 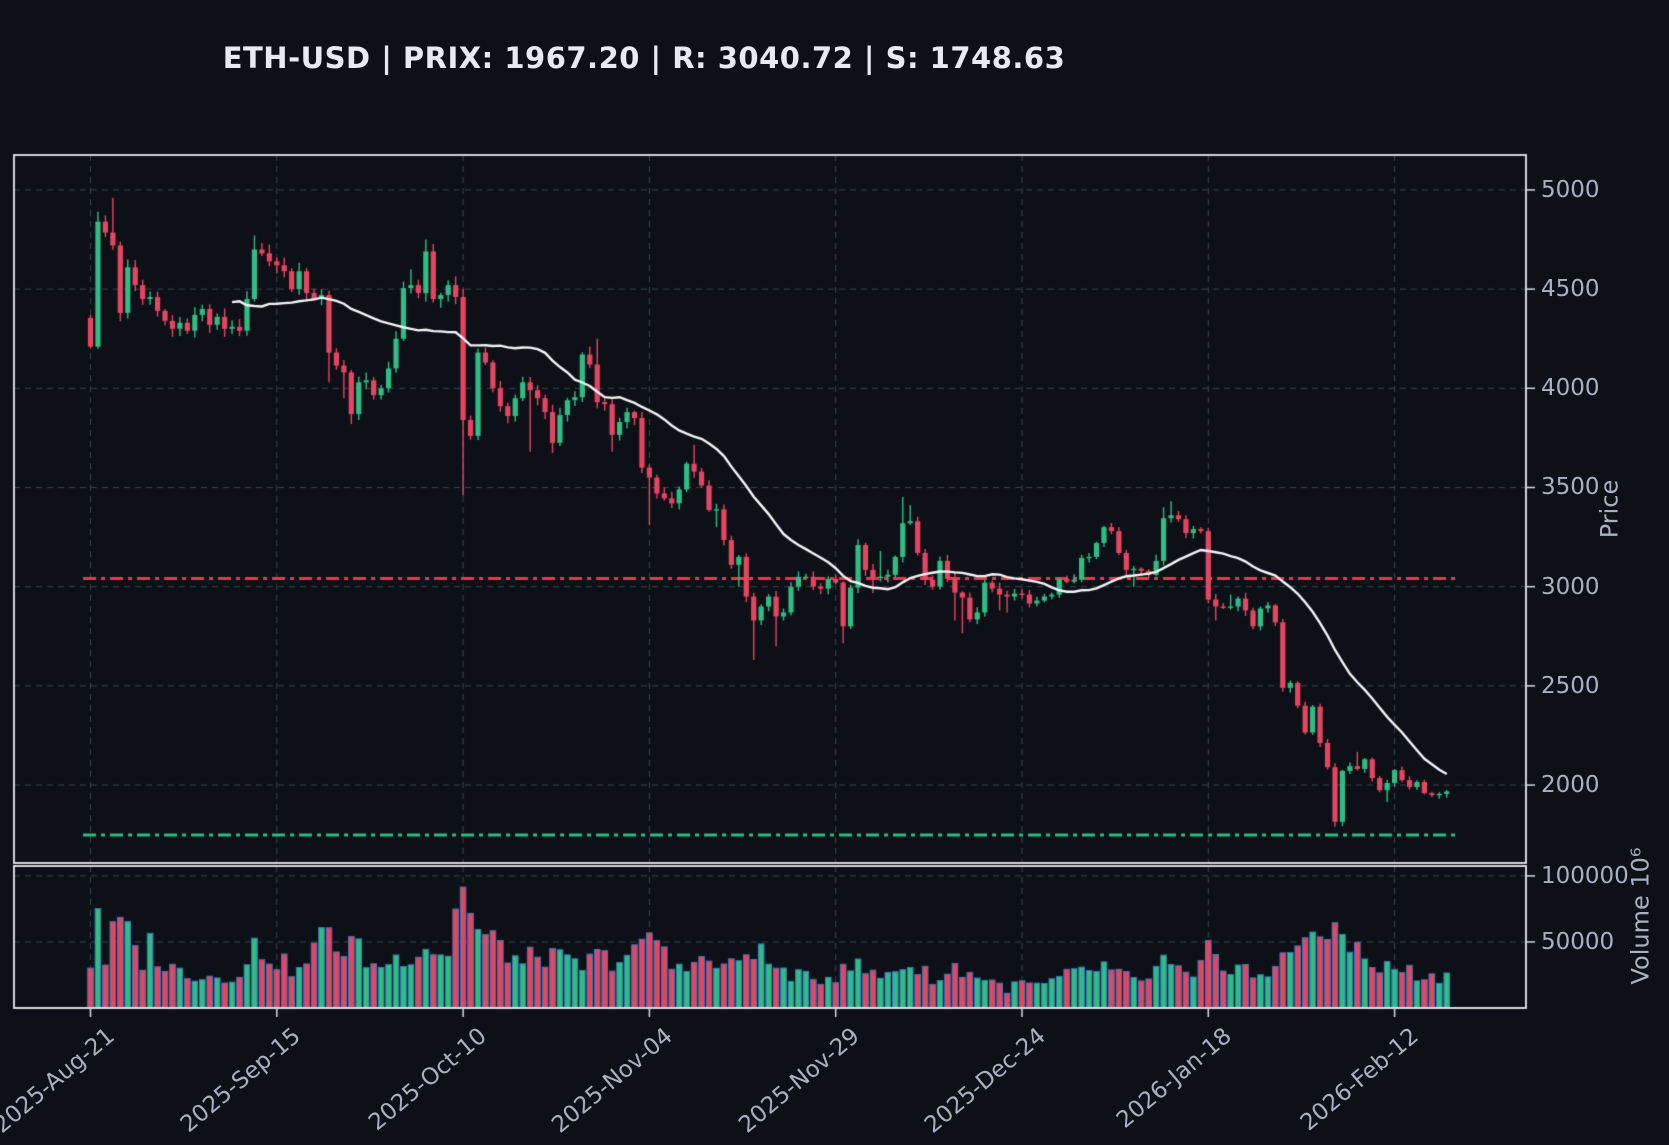 I want to click on price-tick-label: 4000, so click(x=1570, y=388).